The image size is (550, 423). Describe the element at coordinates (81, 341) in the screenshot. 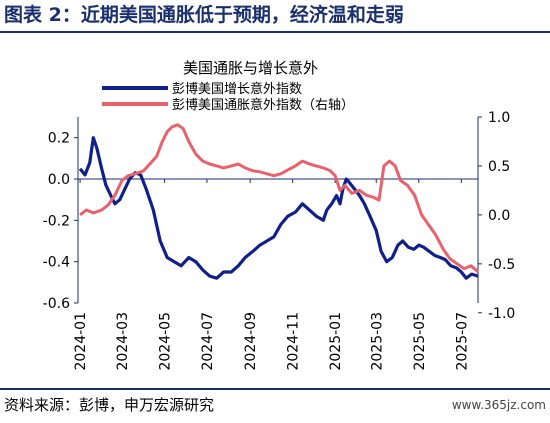

I see `x-tick-label: 2024-01` at that location.